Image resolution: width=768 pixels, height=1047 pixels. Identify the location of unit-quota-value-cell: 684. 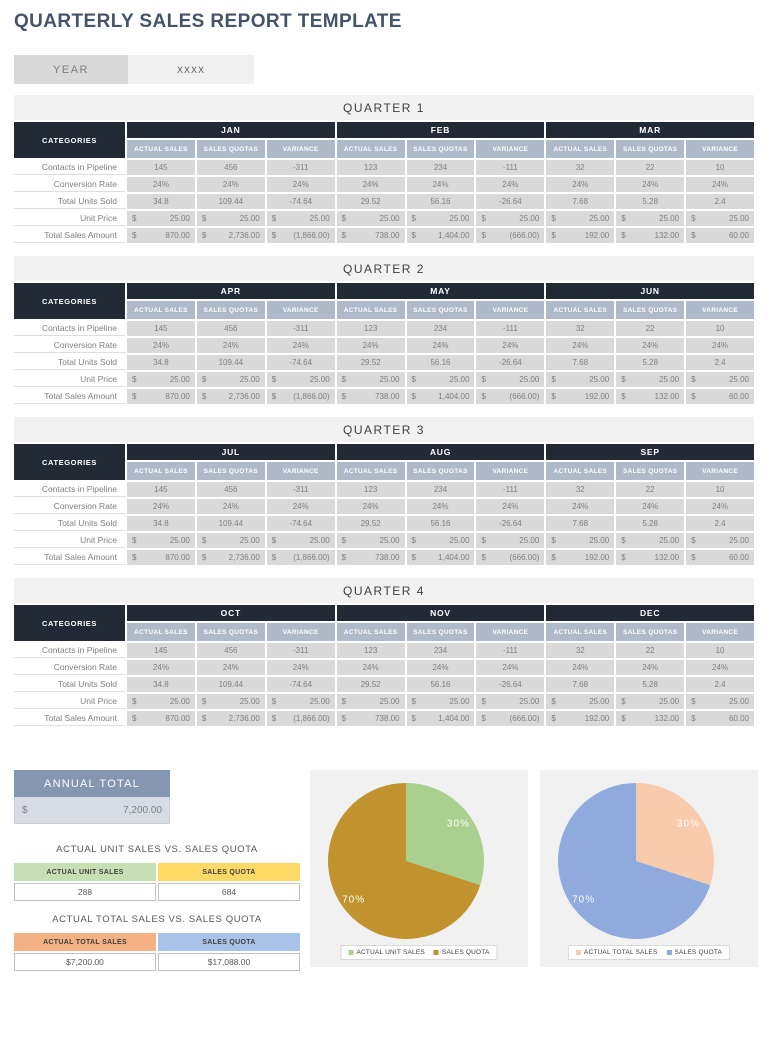
(229, 892).